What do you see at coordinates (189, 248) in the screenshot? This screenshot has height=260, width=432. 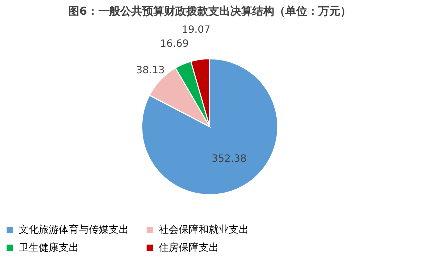 I see `legend-label: 住房保障支出` at bounding box center [189, 248].